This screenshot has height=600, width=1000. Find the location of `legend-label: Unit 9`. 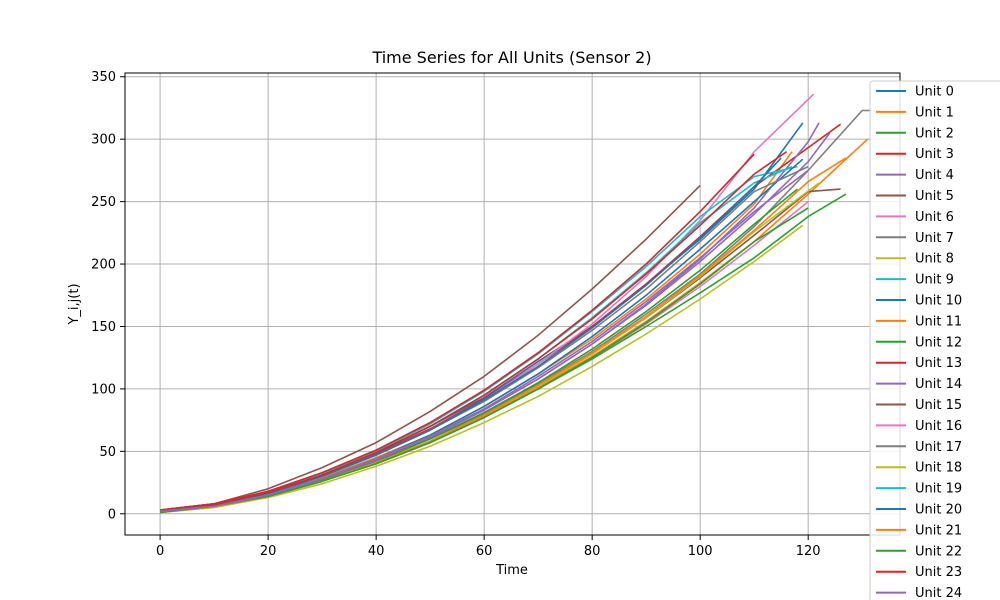

legend-label: Unit 9 is located at coordinates (934, 280).